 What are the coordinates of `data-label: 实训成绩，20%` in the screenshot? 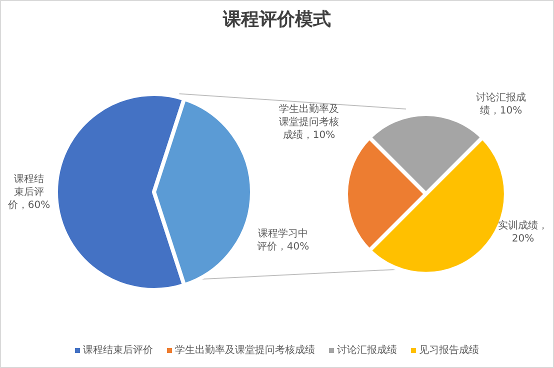 It's located at (523, 232).